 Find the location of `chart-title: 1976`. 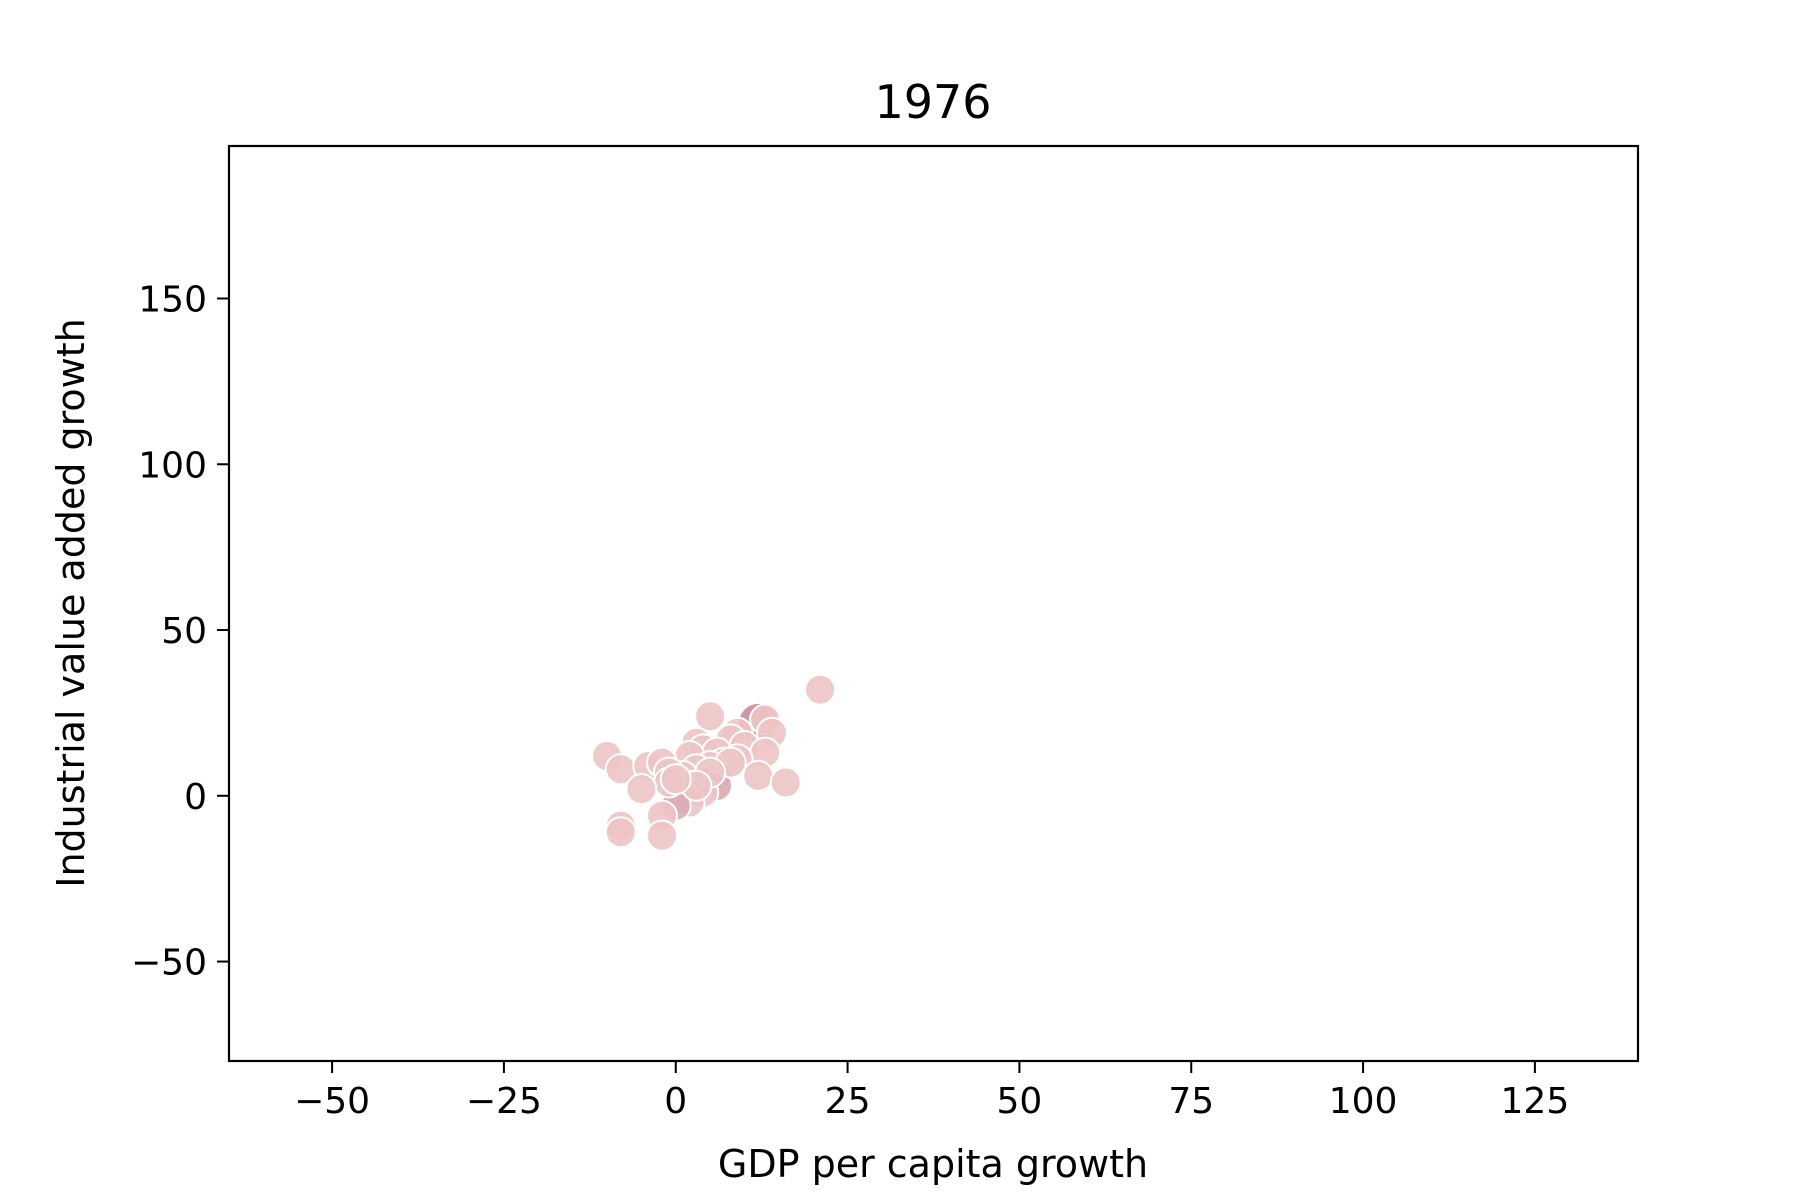

chart-title: 1976 is located at coordinates (932, 102).